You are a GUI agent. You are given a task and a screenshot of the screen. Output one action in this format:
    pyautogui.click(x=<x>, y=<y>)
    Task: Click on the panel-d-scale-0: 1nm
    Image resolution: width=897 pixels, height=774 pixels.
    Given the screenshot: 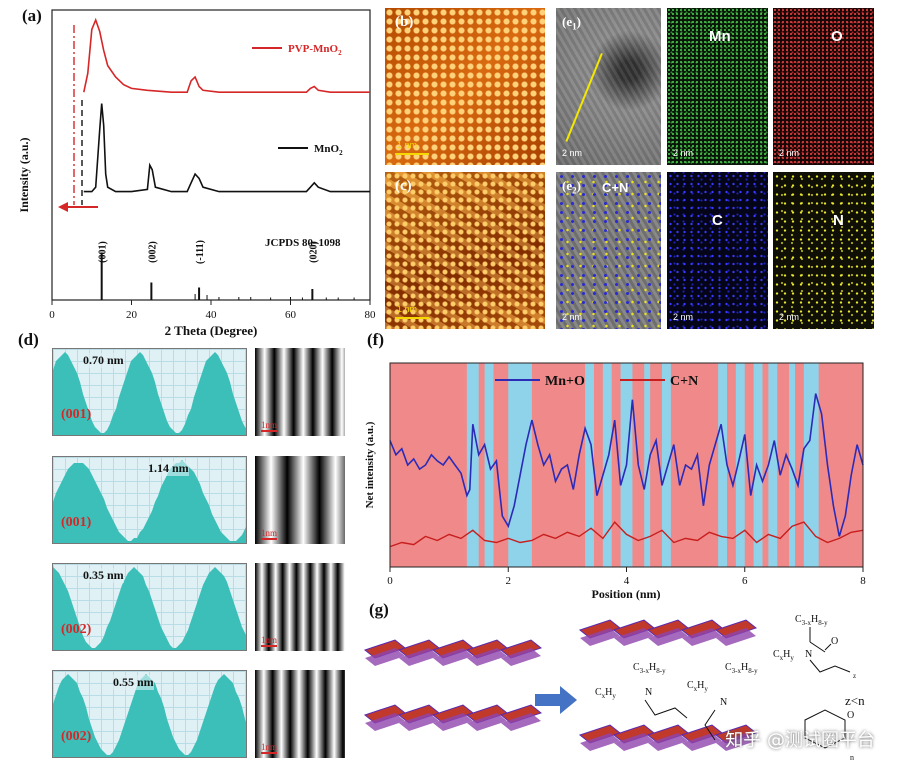 What is the action you would take?
    pyautogui.click(x=269, y=426)
    